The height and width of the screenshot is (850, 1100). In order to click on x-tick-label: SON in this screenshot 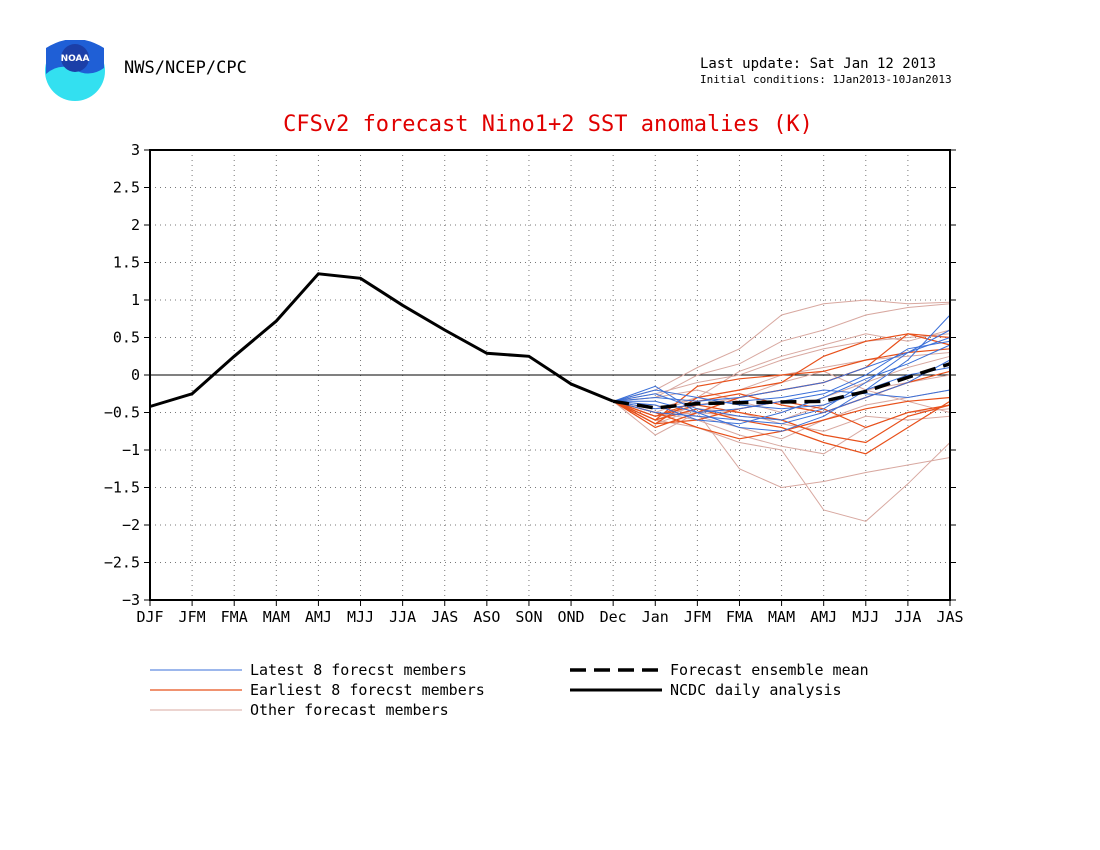, I will do `click(528, 617)`.